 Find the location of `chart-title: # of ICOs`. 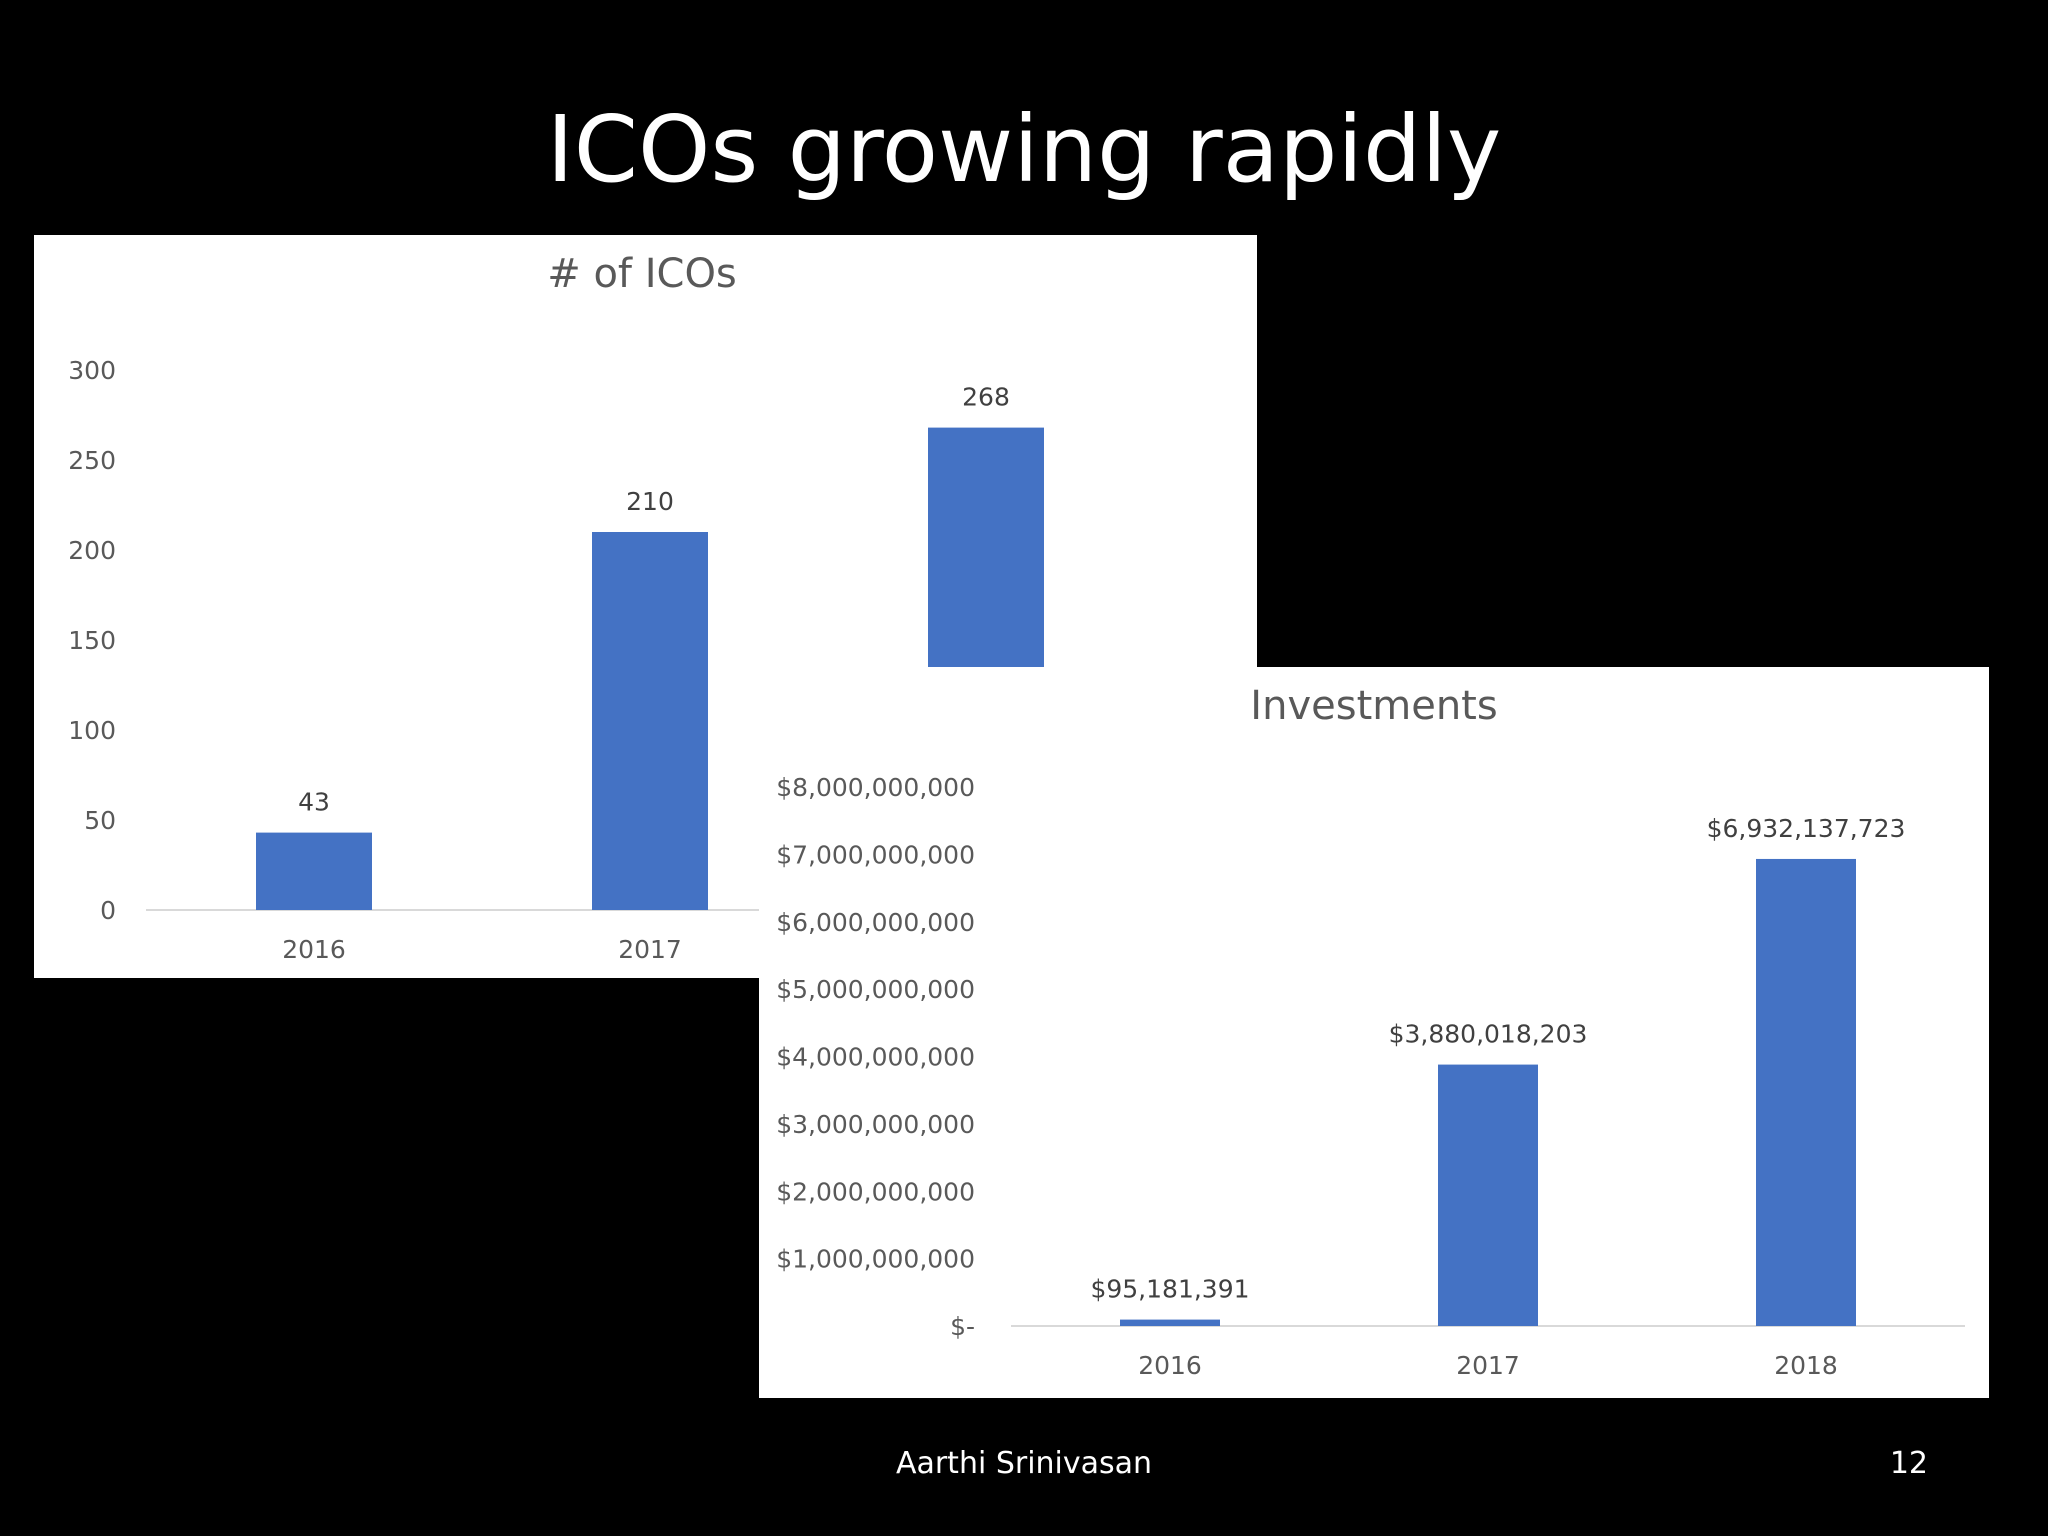

chart-title: # of ICOs is located at coordinates (642, 274).